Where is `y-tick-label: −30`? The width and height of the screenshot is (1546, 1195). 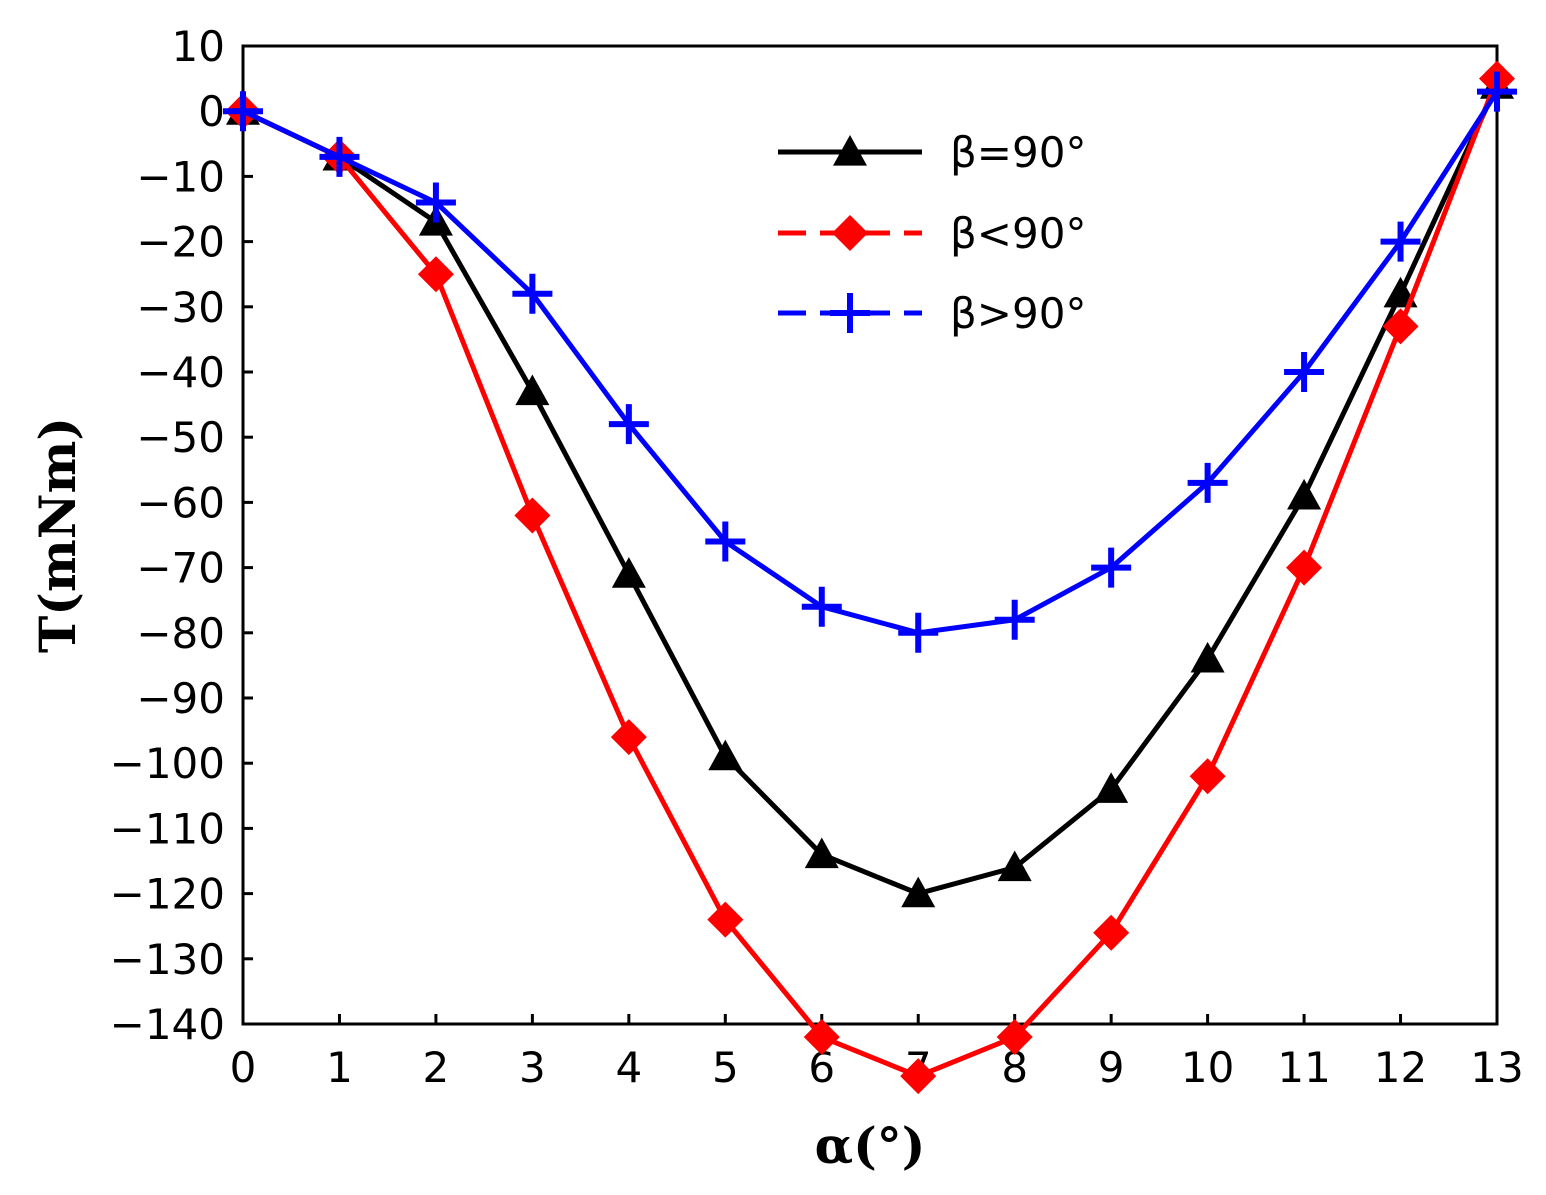 y-tick-label: −30 is located at coordinates (180, 307).